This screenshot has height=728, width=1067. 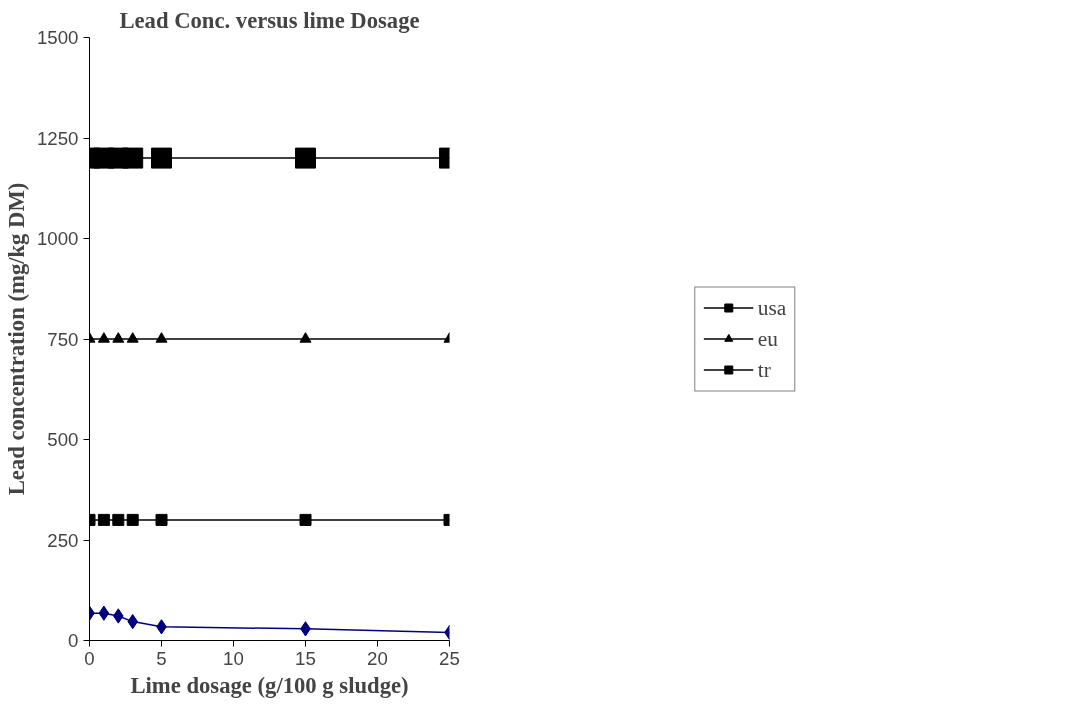 I want to click on legend-label: usa, so click(x=772, y=307).